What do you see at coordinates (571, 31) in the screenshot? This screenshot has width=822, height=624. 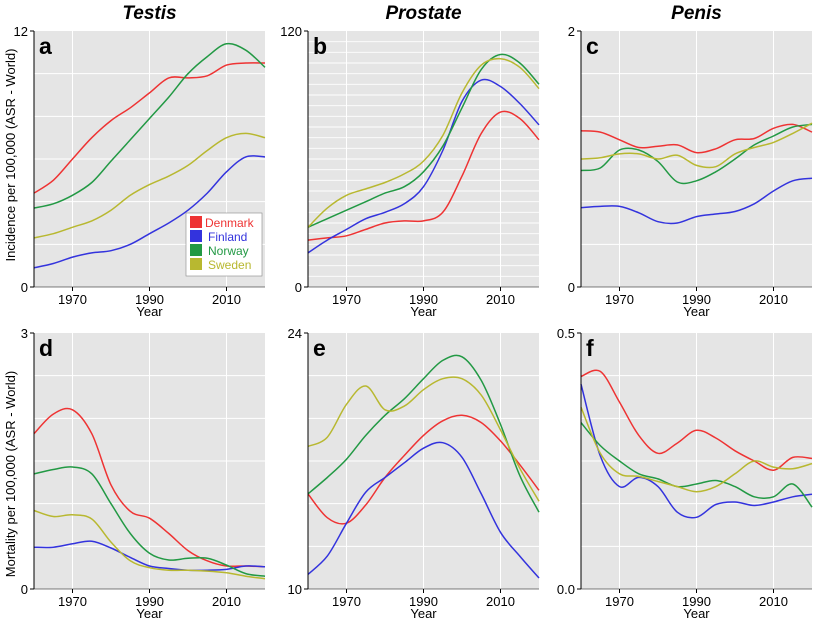 I see `y-tick-label: 2` at bounding box center [571, 31].